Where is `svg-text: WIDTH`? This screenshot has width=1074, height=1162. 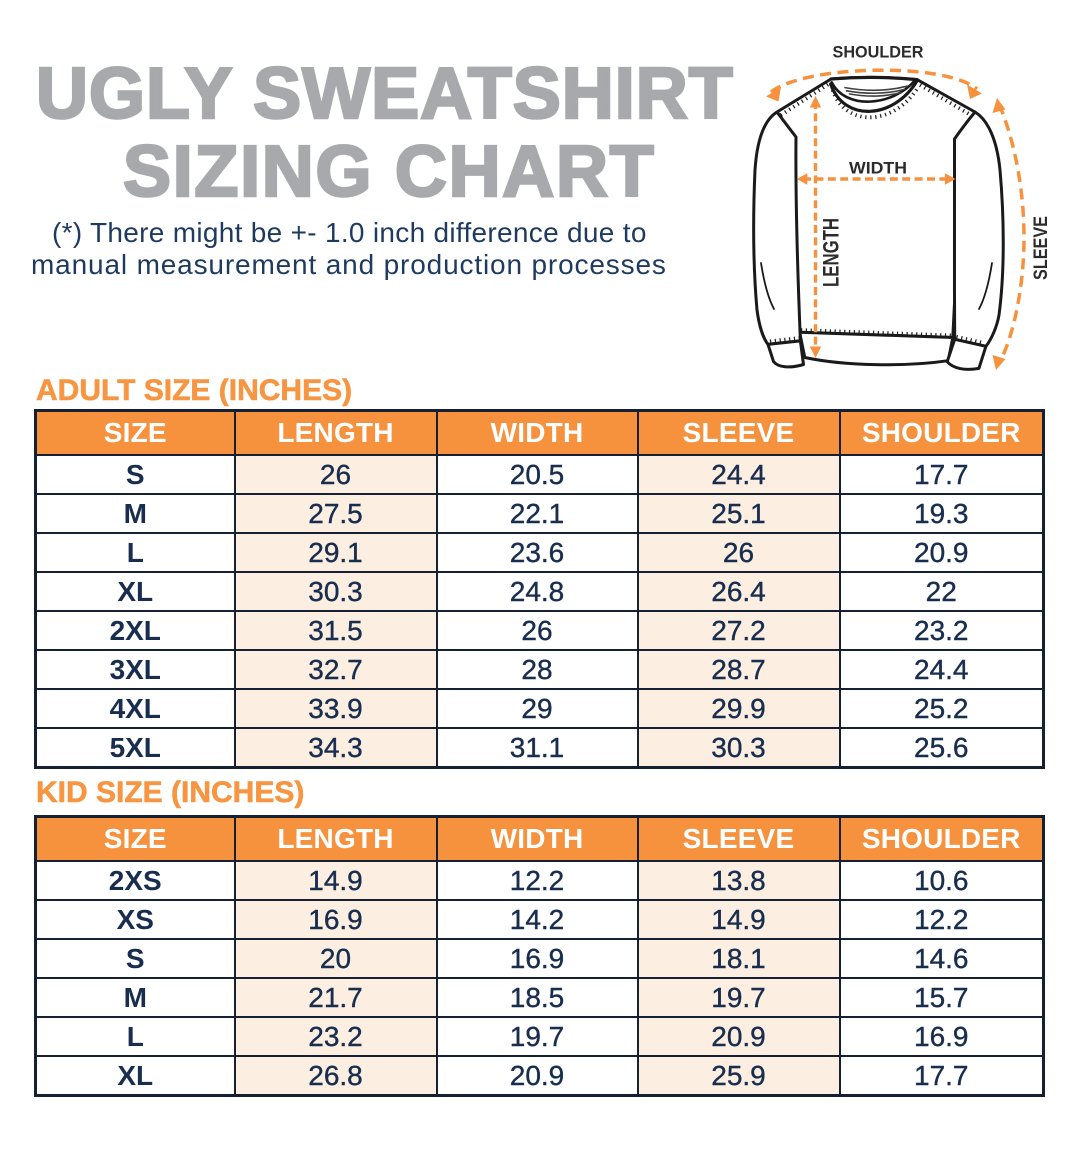 svg-text: WIDTH is located at coordinates (878, 169).